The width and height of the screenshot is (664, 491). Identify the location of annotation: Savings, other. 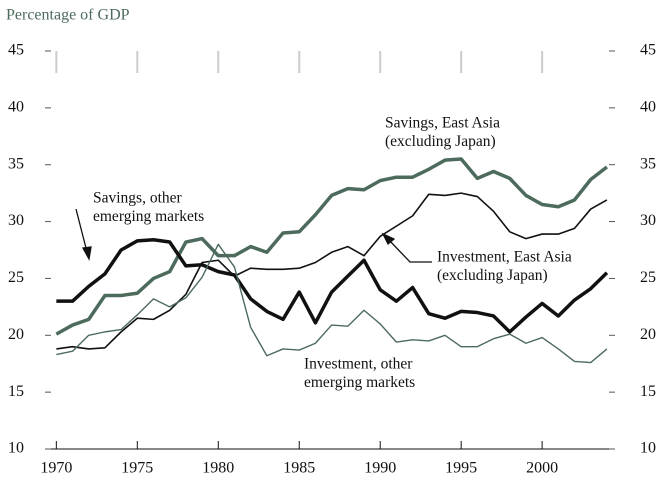
(138, 198).